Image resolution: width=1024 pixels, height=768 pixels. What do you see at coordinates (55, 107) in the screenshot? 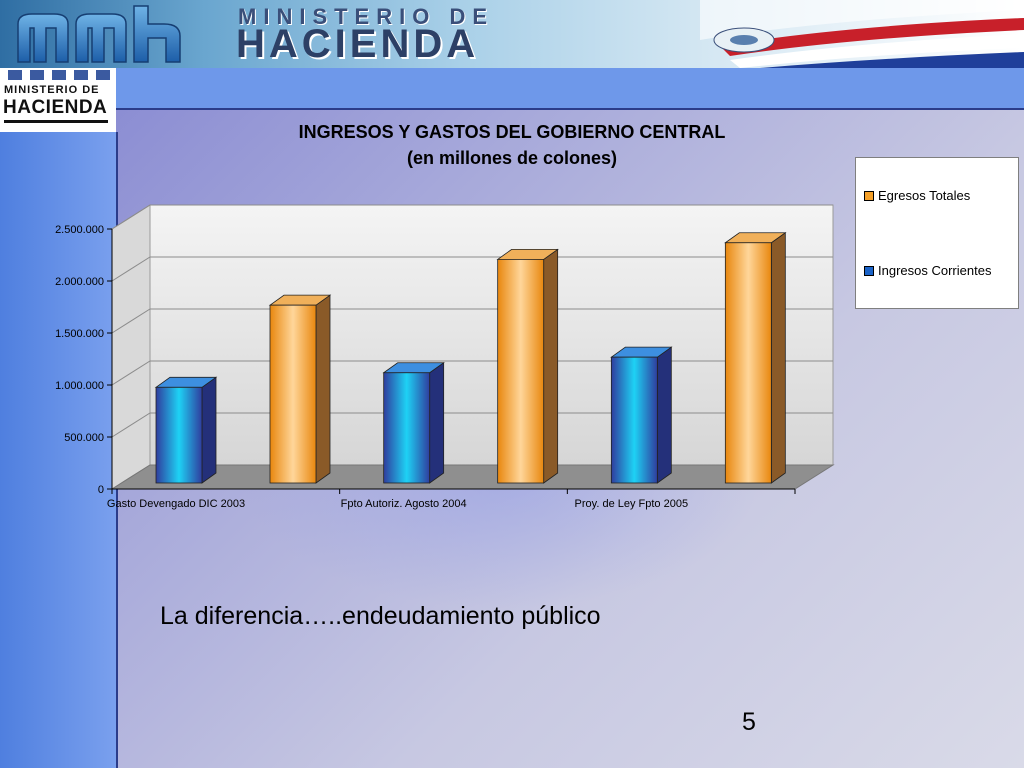
I see `logo-text-line2: HACIENDA` at bounding box center [55, 107].